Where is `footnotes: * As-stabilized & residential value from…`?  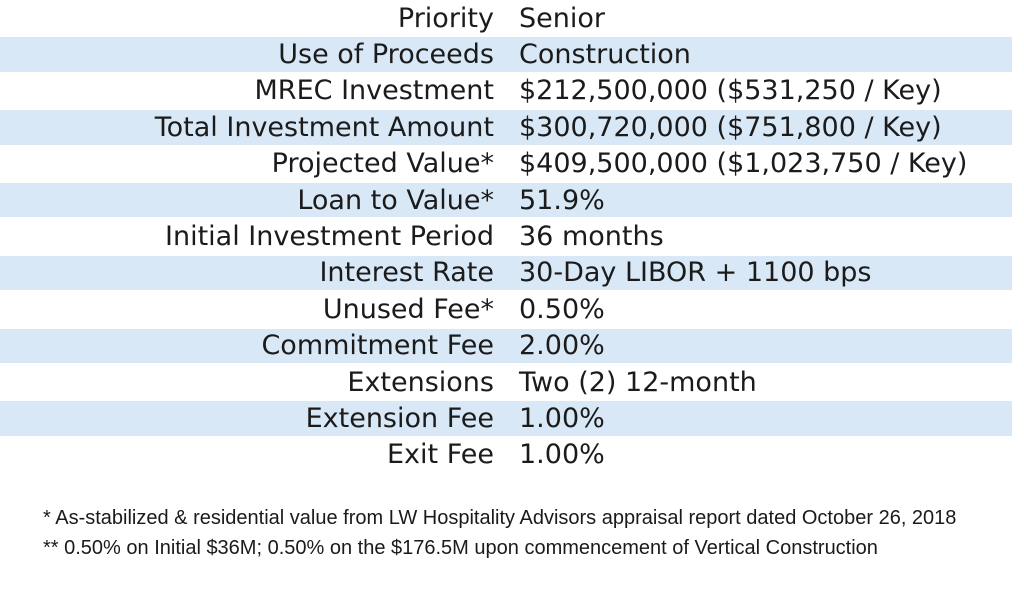 footnotes: * As-stabilized & residential value from… is located at coordinates (523, 533).